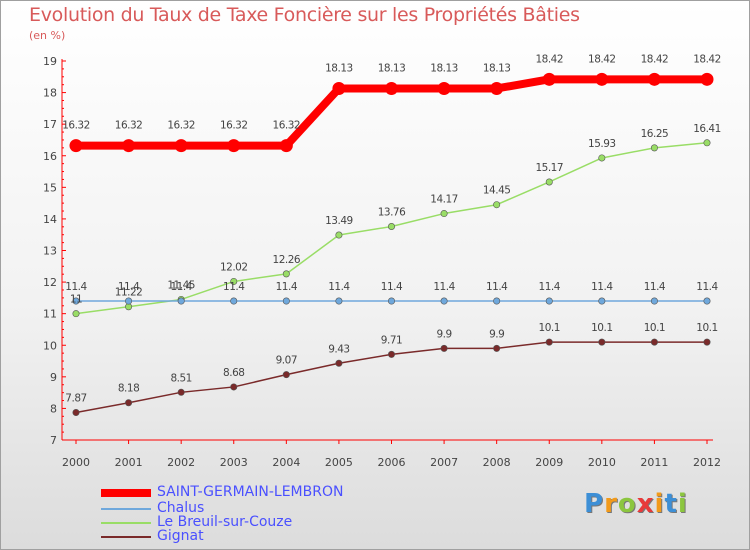 This screenshot has width=750, height=550. Describe the element at coordinates (659, 504) in the screenshot. I see `logo-letter: i` at that location.